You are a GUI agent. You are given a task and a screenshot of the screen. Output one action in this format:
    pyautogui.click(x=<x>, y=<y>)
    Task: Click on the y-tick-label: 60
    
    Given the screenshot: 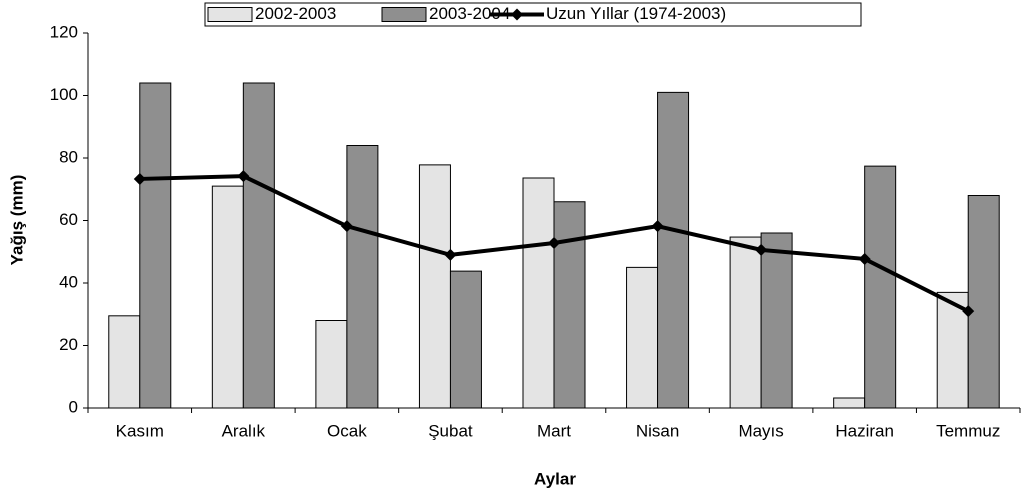 What is the action you would take?
    pyautogui.click(x=68, y=219)
    